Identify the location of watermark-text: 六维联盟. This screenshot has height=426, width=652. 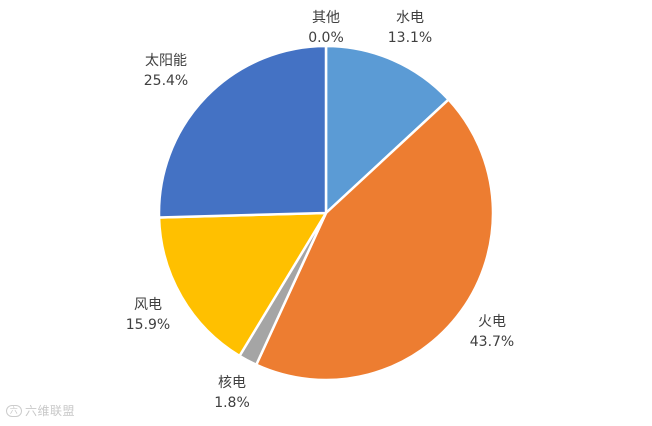
(50, 411).